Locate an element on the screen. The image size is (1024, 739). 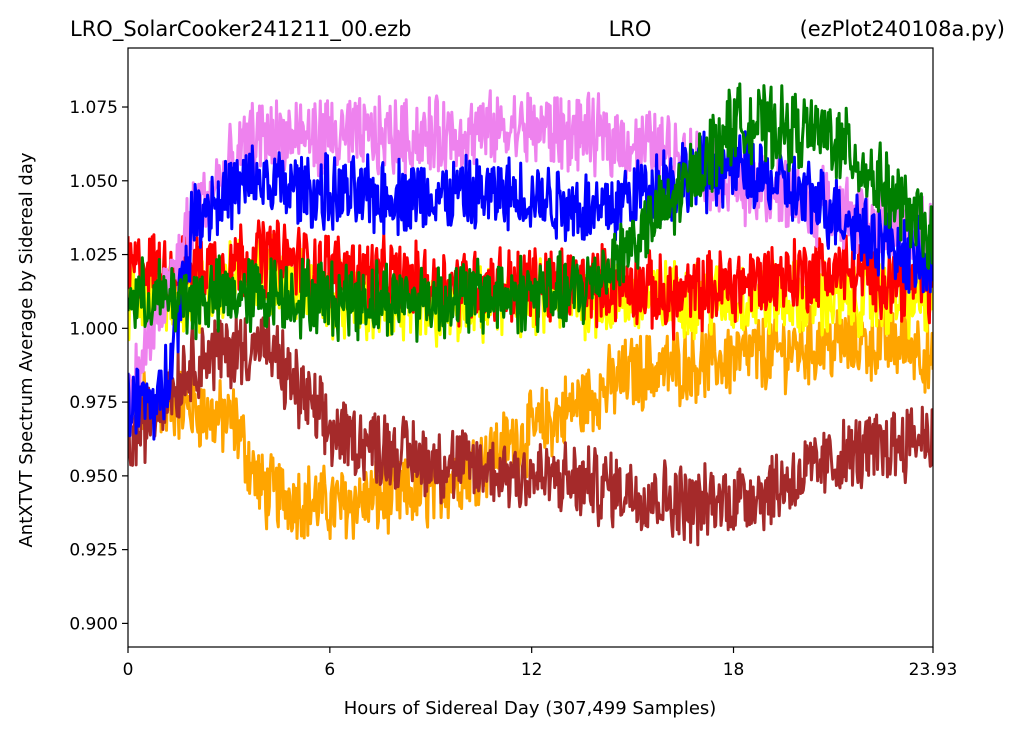
x-axis-ticks: 0 6 12 18 23.93 is located at coordinates (540, 663).